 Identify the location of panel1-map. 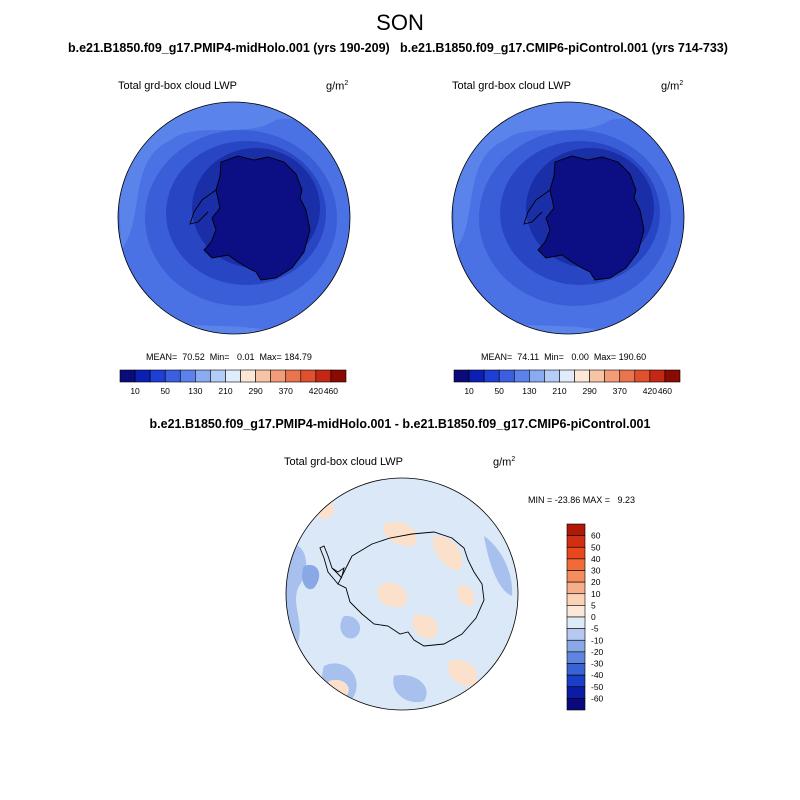
(234, 218).